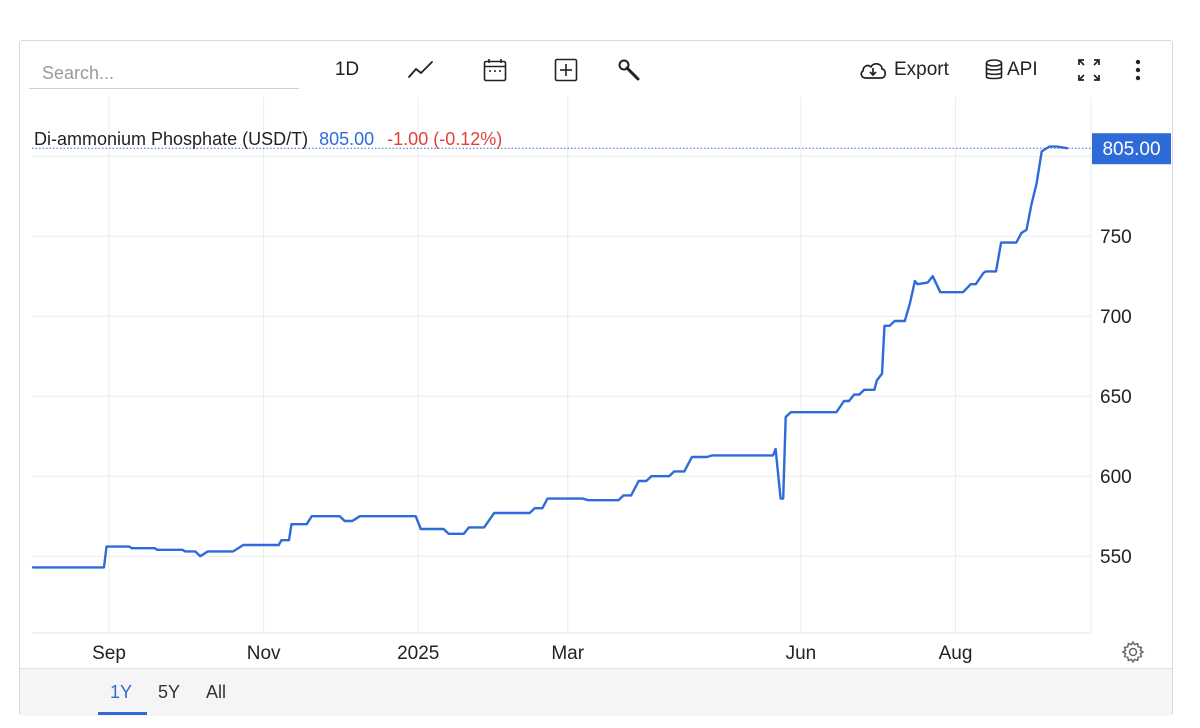 The width and height of the screenshot is (1200, 728). I want to click on cloud-download-icon, so click(873, 71).